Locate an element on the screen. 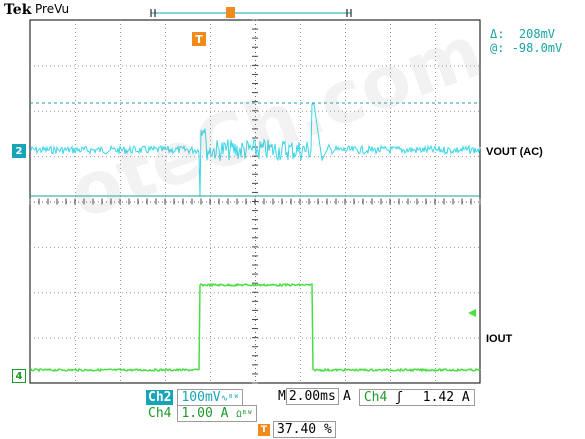  trigger-position-status: T 37.40 % is located at coordinates (297, 429).